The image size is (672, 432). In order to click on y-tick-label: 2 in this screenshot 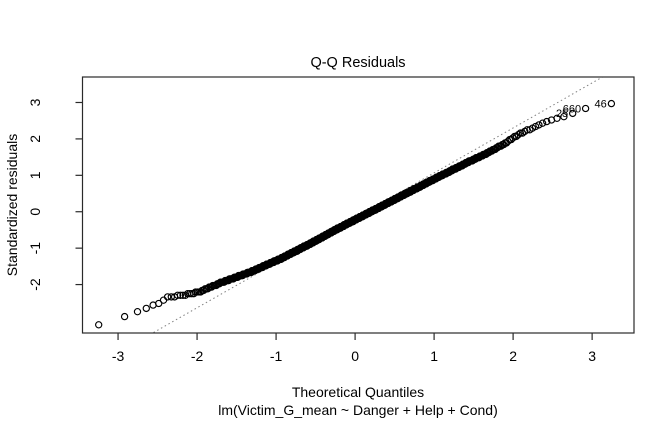, I will do `click(35, 139)`.